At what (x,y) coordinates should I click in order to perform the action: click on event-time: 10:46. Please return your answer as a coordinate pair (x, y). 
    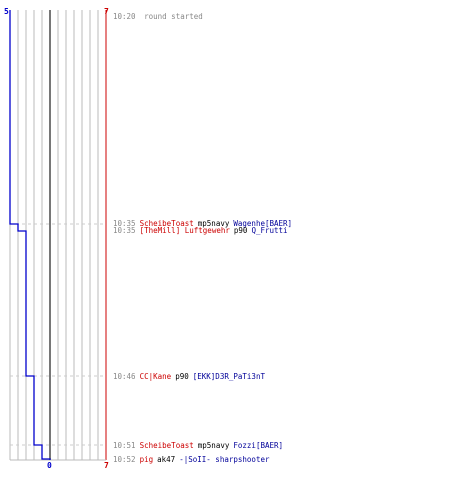
    Looking at the image, I should click on (124, 376).